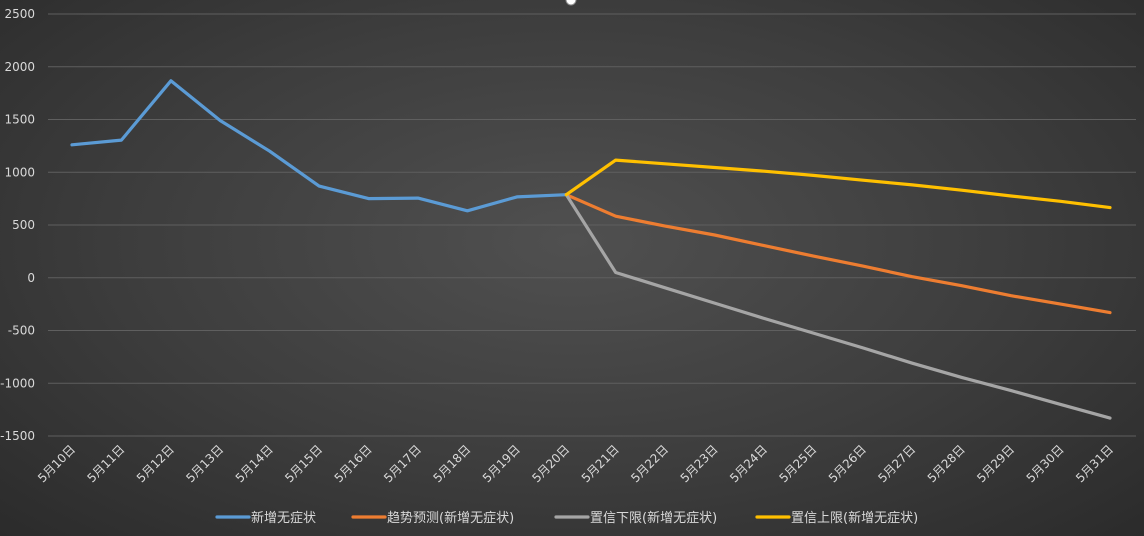  I want to click on x-tick-label: 5月17日, so click(402, 463).